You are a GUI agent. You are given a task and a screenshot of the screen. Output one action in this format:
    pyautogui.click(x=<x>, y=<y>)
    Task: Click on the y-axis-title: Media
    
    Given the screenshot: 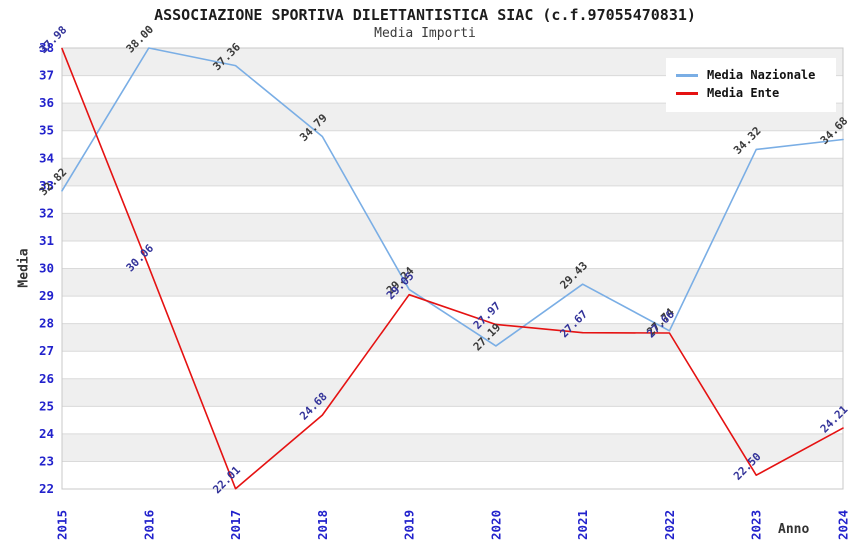 What is the action you would take?
    pyautogui.click(x=24, y=268)
    